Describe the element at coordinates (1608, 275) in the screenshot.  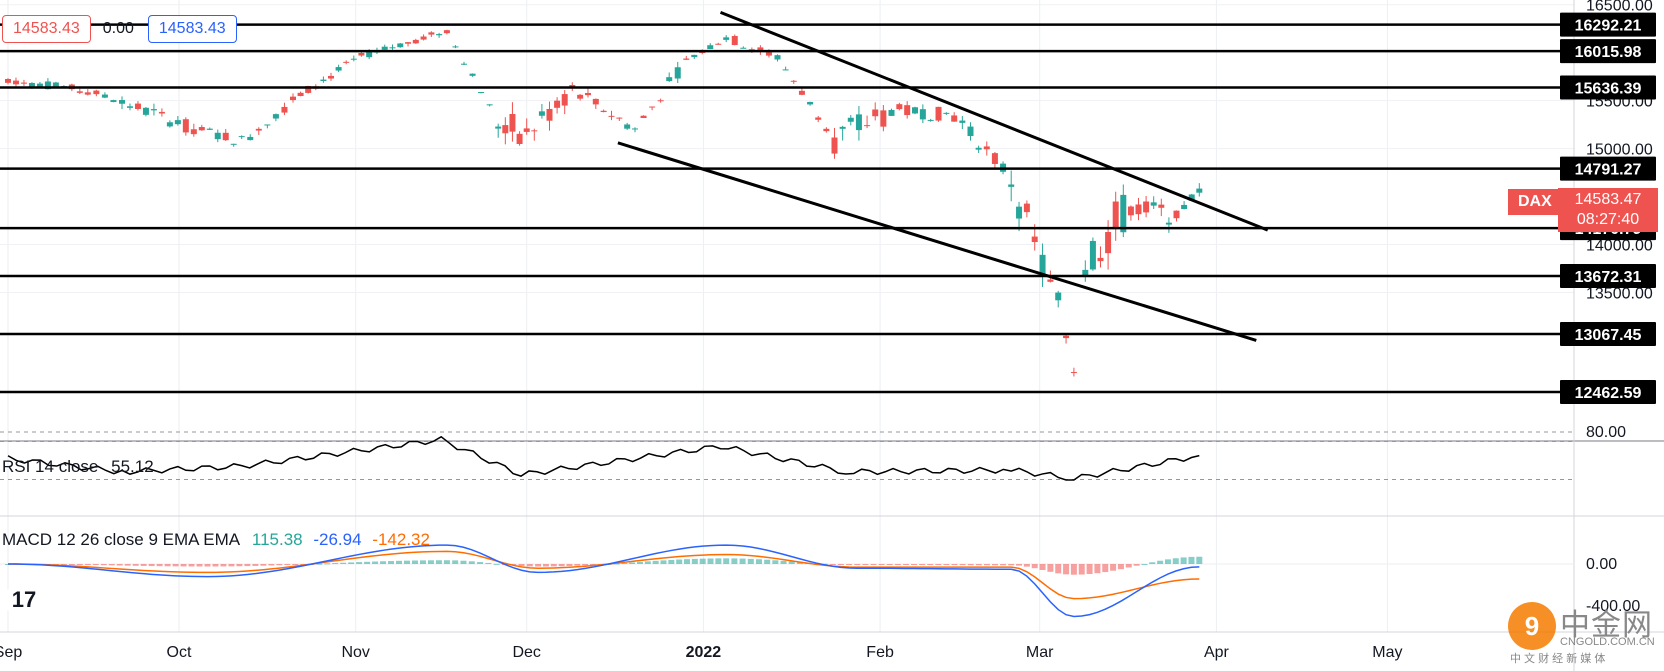
I see `level-label-bg` at that location.